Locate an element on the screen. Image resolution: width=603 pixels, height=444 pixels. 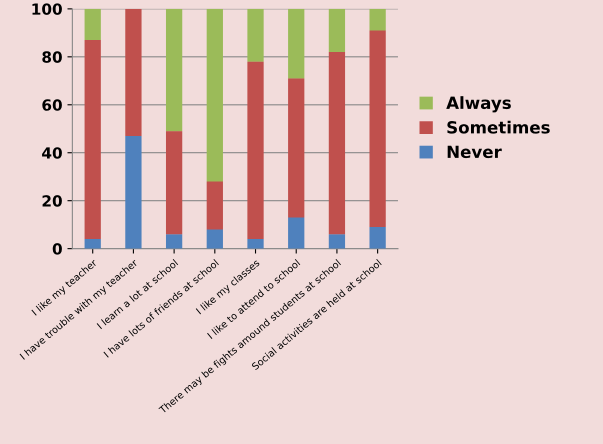
legend-label: Sometimes is located at coordinates (498, 127).